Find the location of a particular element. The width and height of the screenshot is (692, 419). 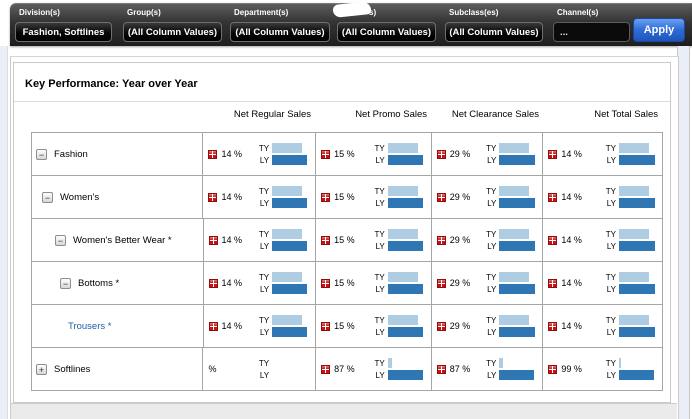

header-net-regular-sales: Net Regular Sales is located at coordinates (272, 114).